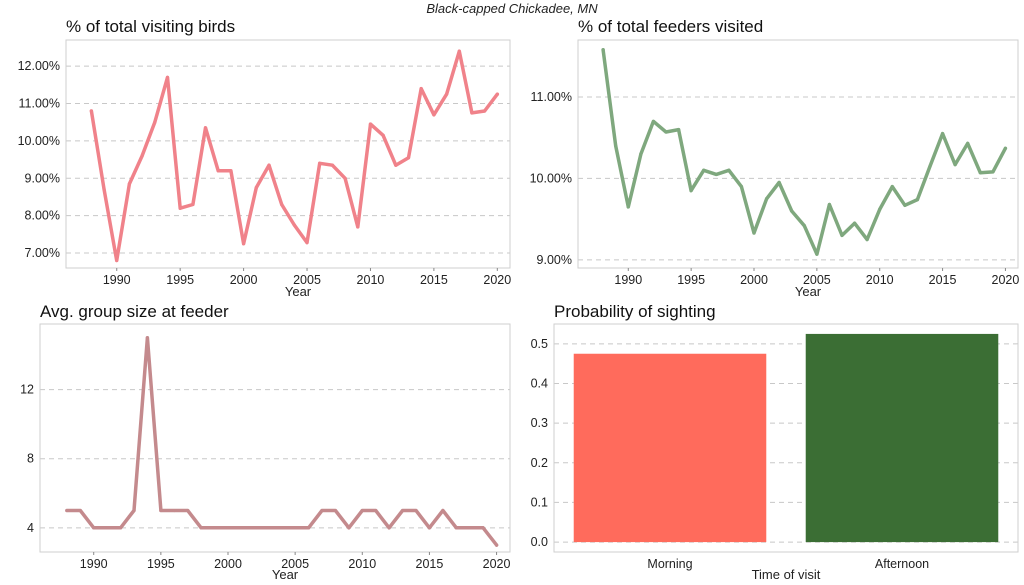 Image resolution: width=1024 pixels, height=585 pixels. I want to click on feeders-ytick-label: 9.00%, so click(554, 260).